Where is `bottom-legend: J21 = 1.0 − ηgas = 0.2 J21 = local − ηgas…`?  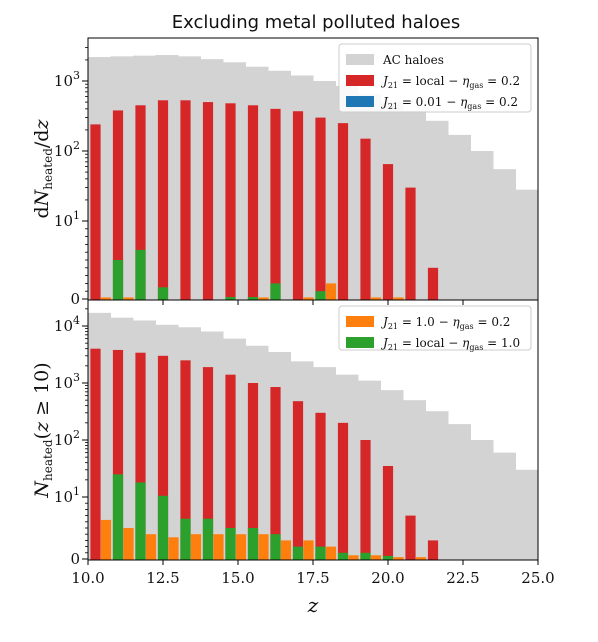 bottom-legend: J21 = 1.0 − ηgas = 0.2 J21 = local − ηgas… is located at coordinates (435, 328).